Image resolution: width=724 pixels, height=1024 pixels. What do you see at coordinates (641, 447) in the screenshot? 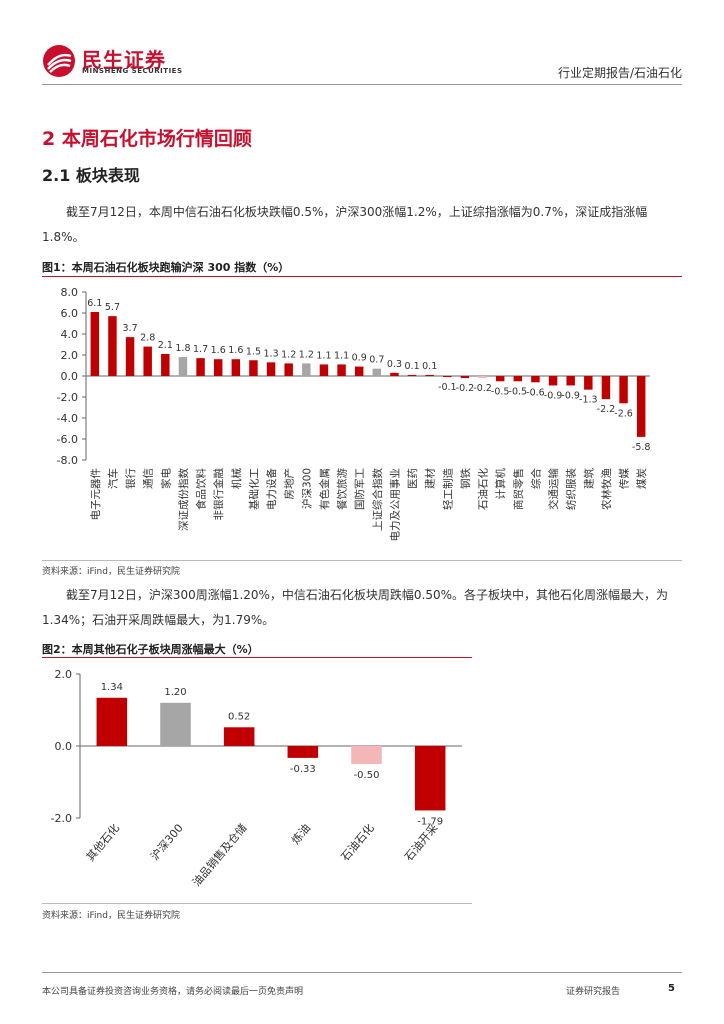
I see `data-label: -5.8` at bounding box center [641, 447].